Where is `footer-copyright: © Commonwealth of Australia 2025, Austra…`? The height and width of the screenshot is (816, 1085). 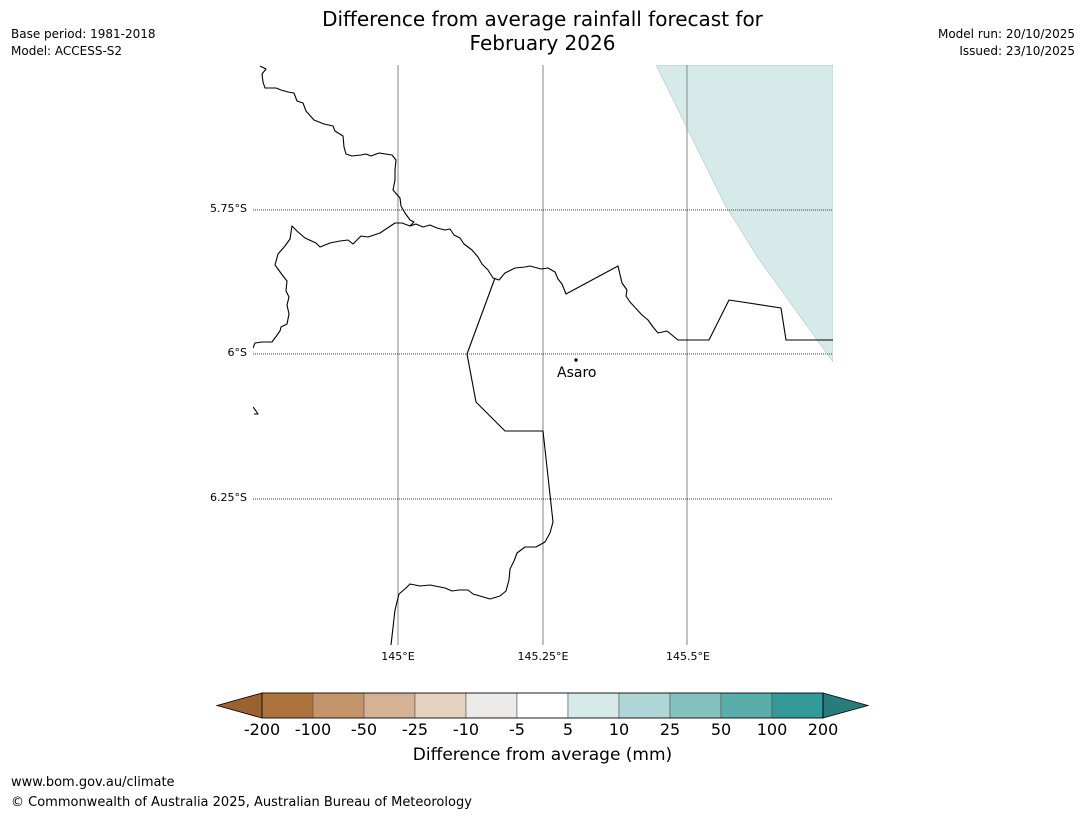 footer-copyright: © Commonwealth of Australia 2025, Austra… is located at coordinates (241, 802).